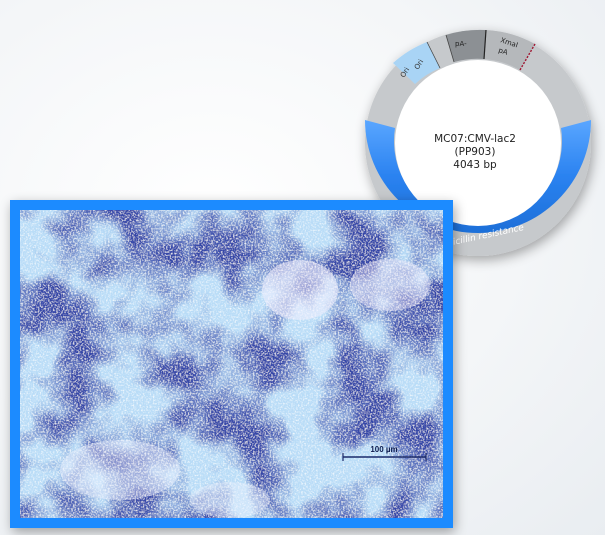  Describe the element at coordinates (509, 50) in the screenshot. I see `xmai-segment` at that location.